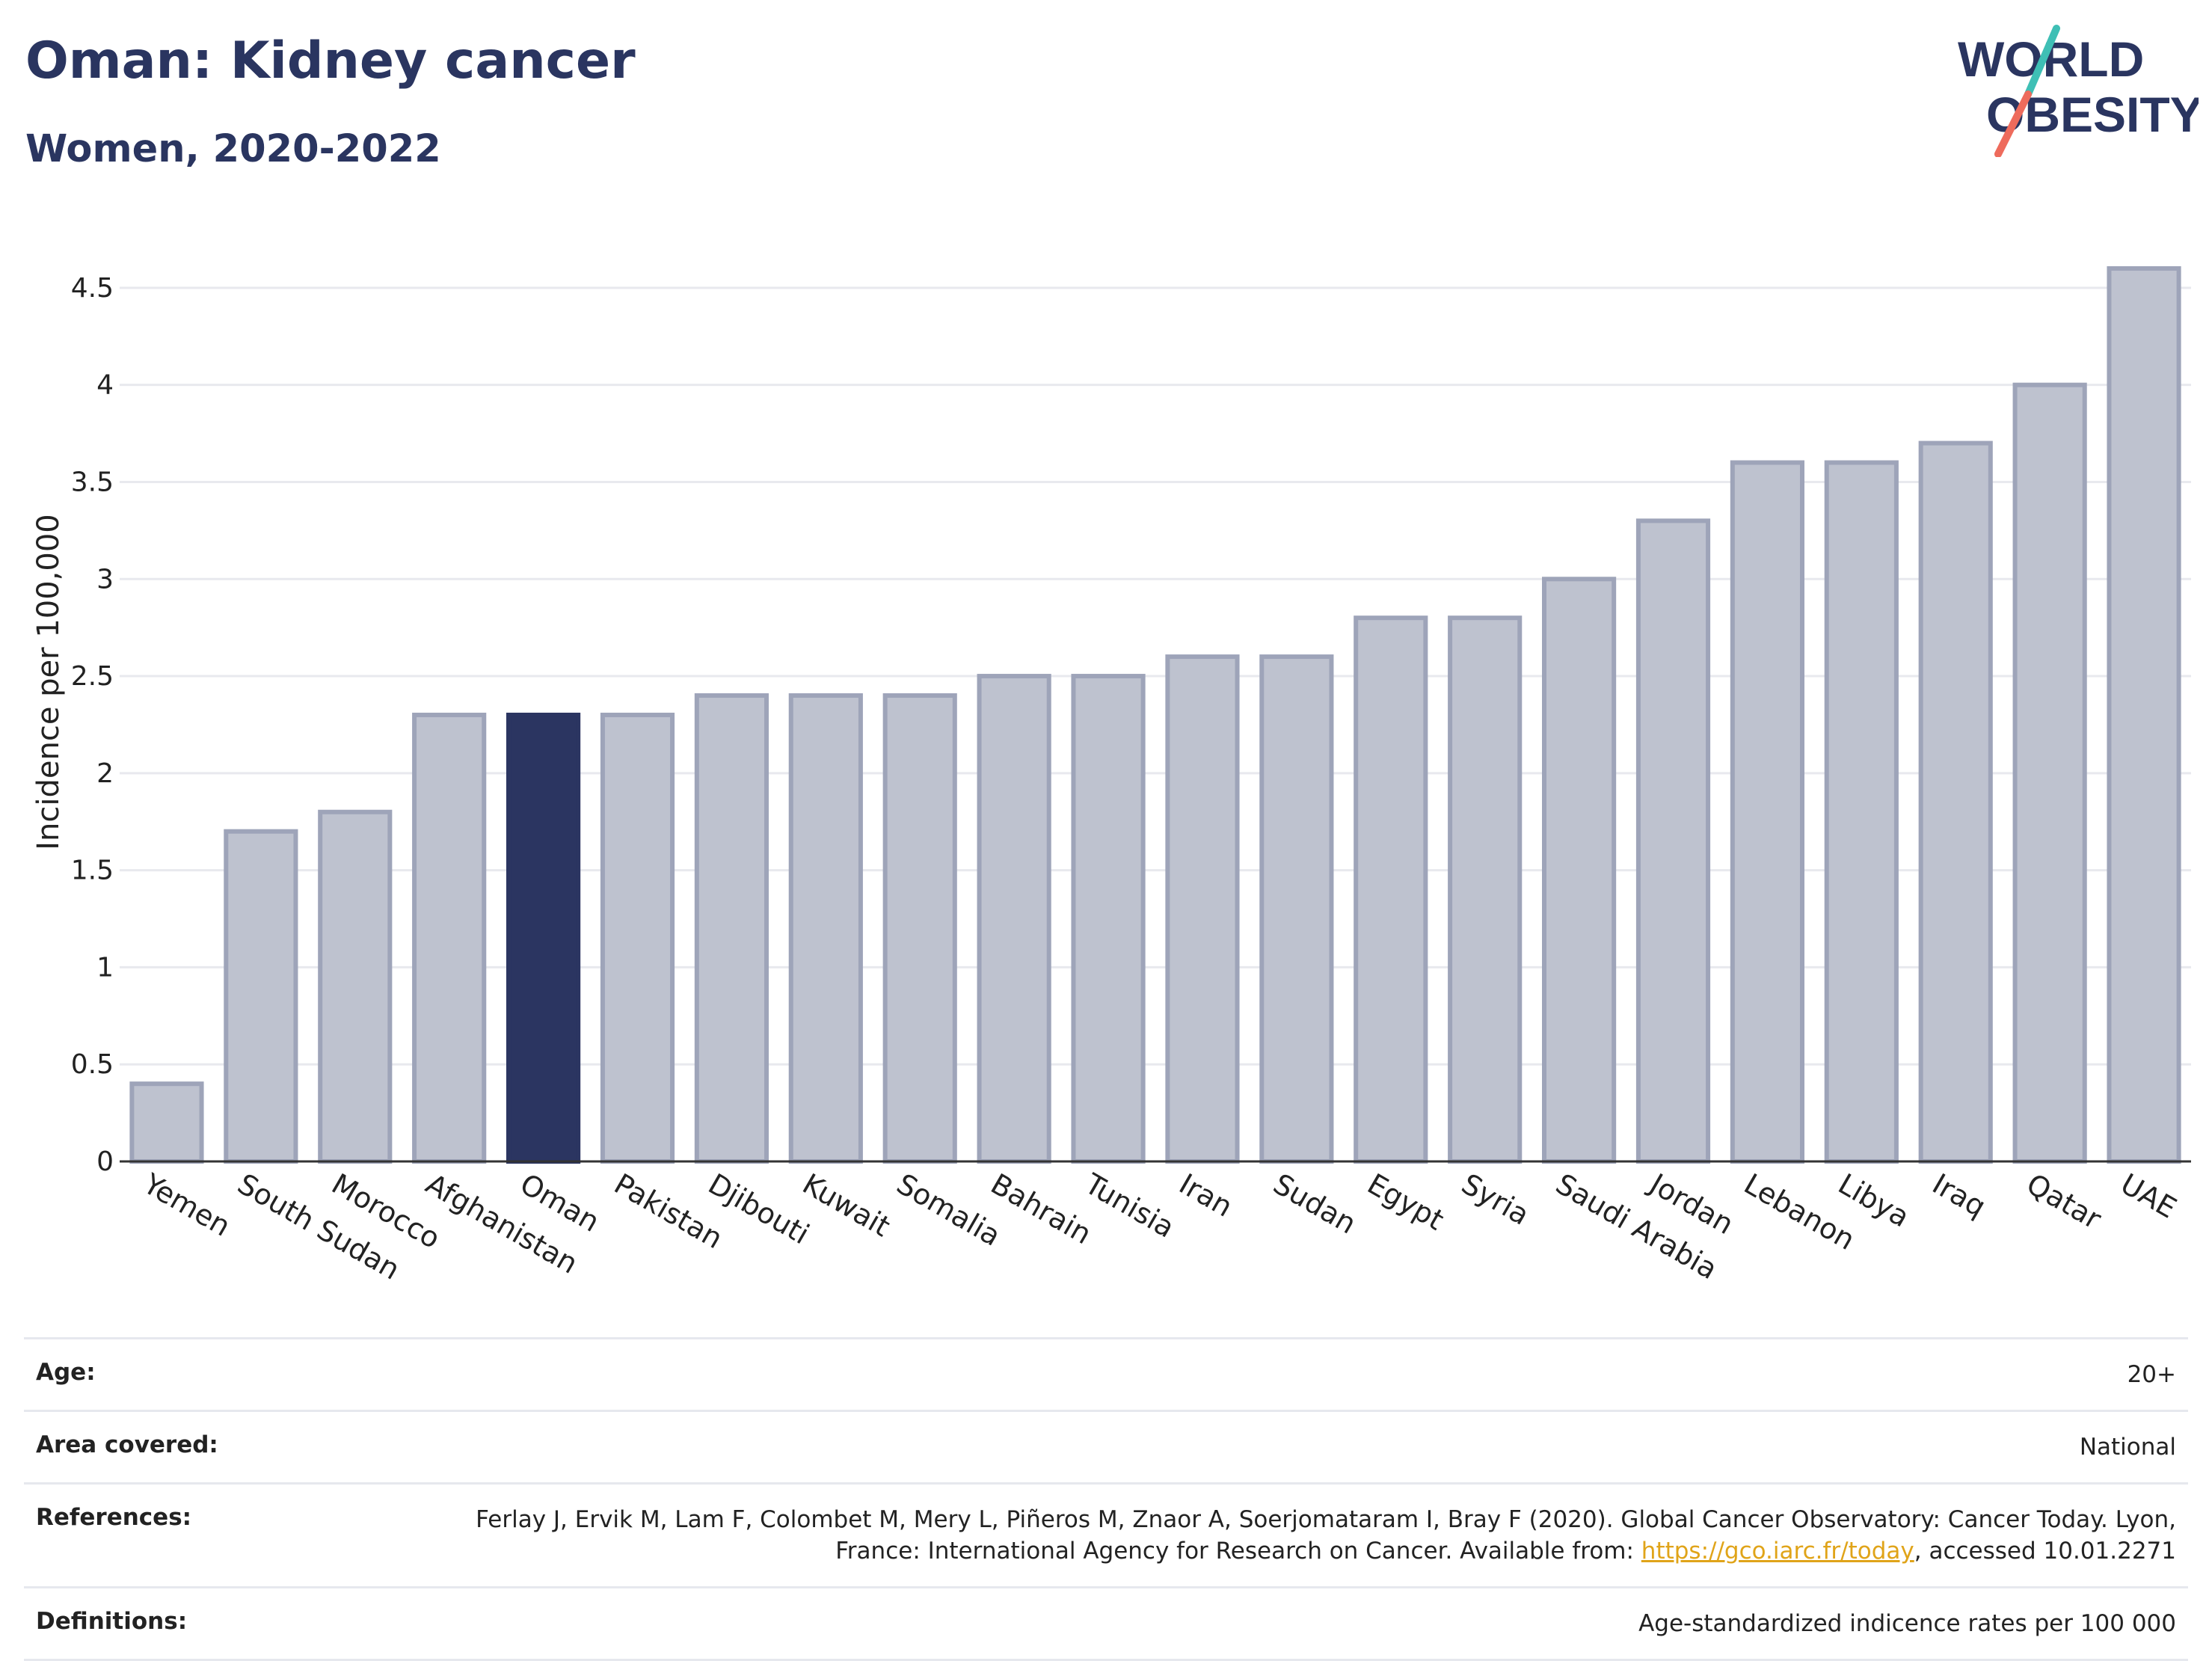  Describe the element at coordinates (1391, 889) in the screenshot. I see `bar-egypt` at that location.